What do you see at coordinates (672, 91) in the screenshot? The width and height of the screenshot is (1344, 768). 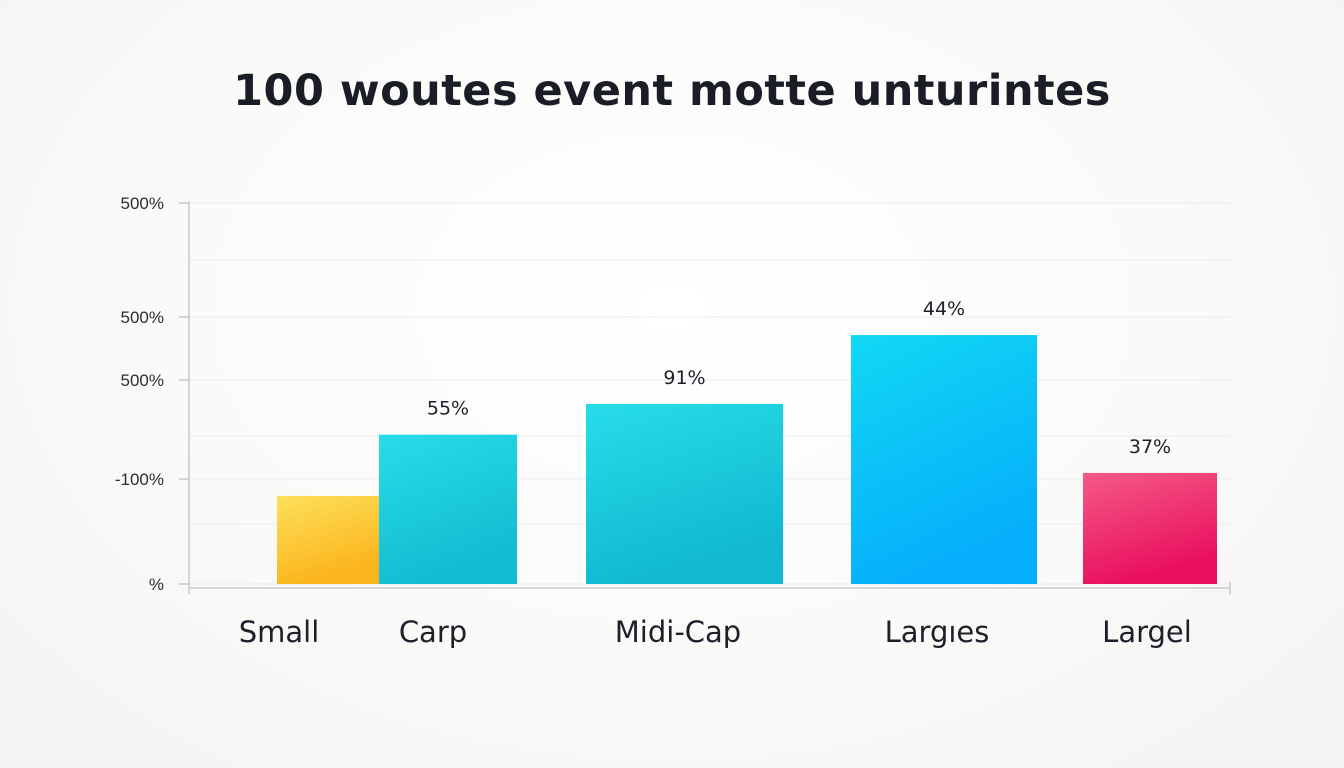 I see `chart-title: 100 woutes event motte unturintes` at bounding box center [672, 91].